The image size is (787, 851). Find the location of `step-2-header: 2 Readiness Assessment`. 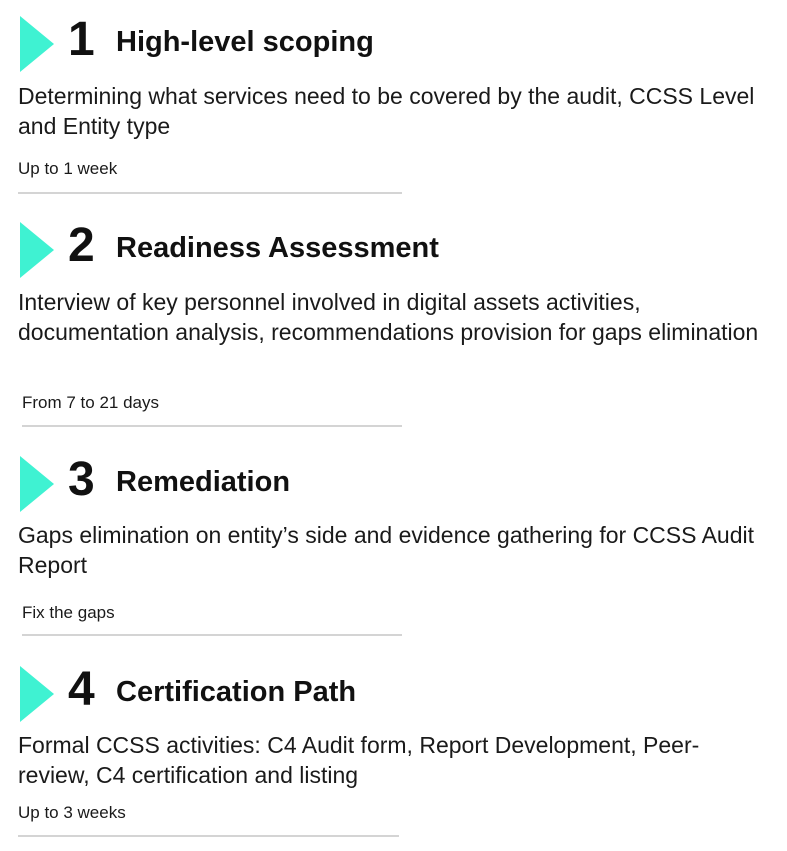

step-2-header: 2 Readiness Assessment is located at coordinates (390, 249).